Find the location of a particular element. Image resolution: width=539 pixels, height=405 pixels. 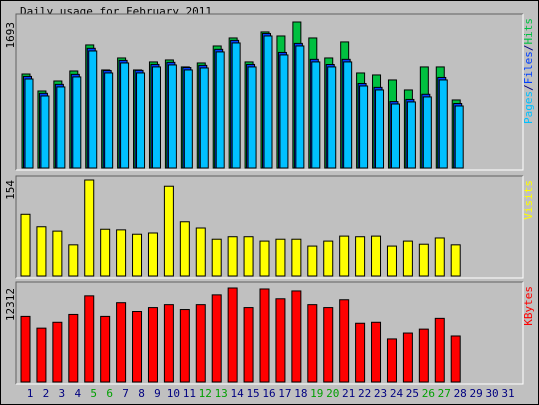

x-tick-label: 31 is located at coordinates (507, 393).